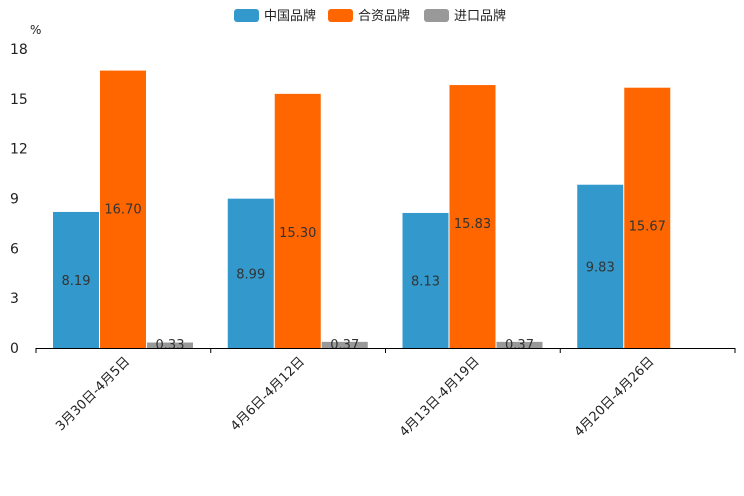  I want to click on value-label-2-2: 0.37, so click(519, 345).